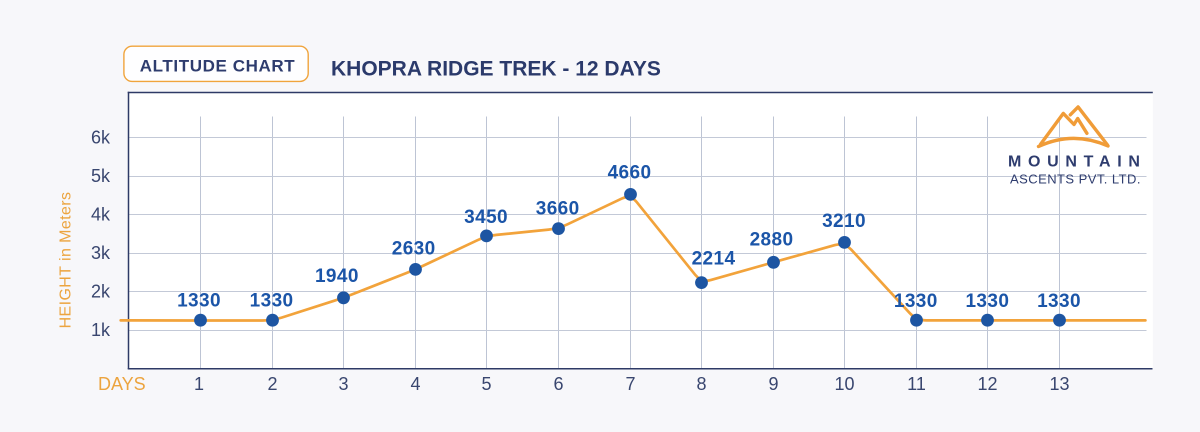 The image size is (1200, 432). Describe the element at coordinates (987, 384) in the screenshot. I see `svg-text: 12` at that location.